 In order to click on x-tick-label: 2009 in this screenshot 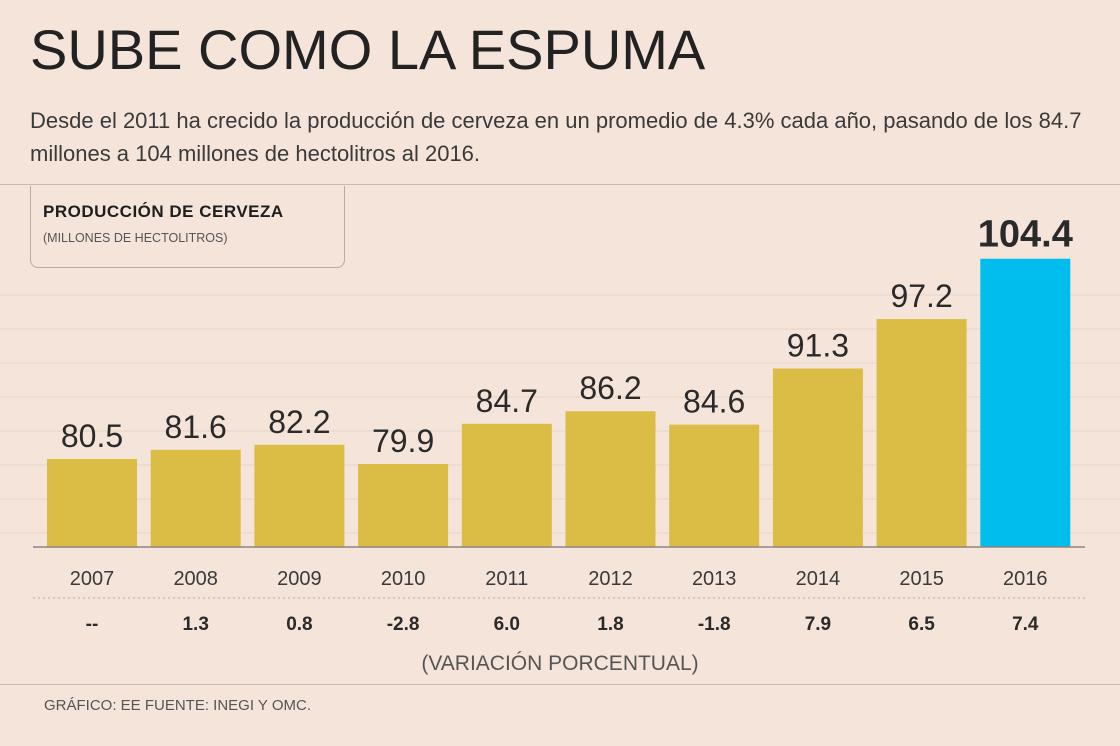, I will do `click(299, 579)`.